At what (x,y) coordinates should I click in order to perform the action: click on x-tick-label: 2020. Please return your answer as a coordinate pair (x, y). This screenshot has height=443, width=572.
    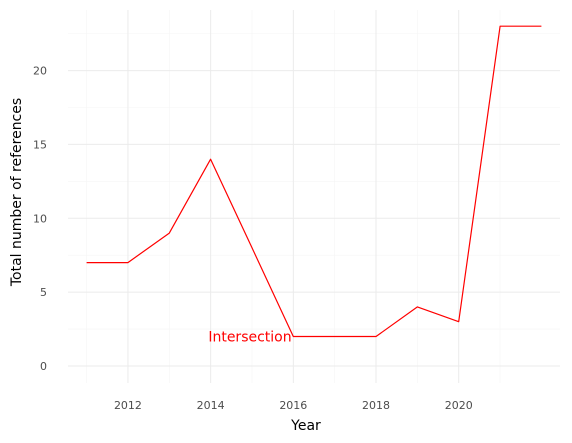
    Looking at the image, I should click on (459, 405).